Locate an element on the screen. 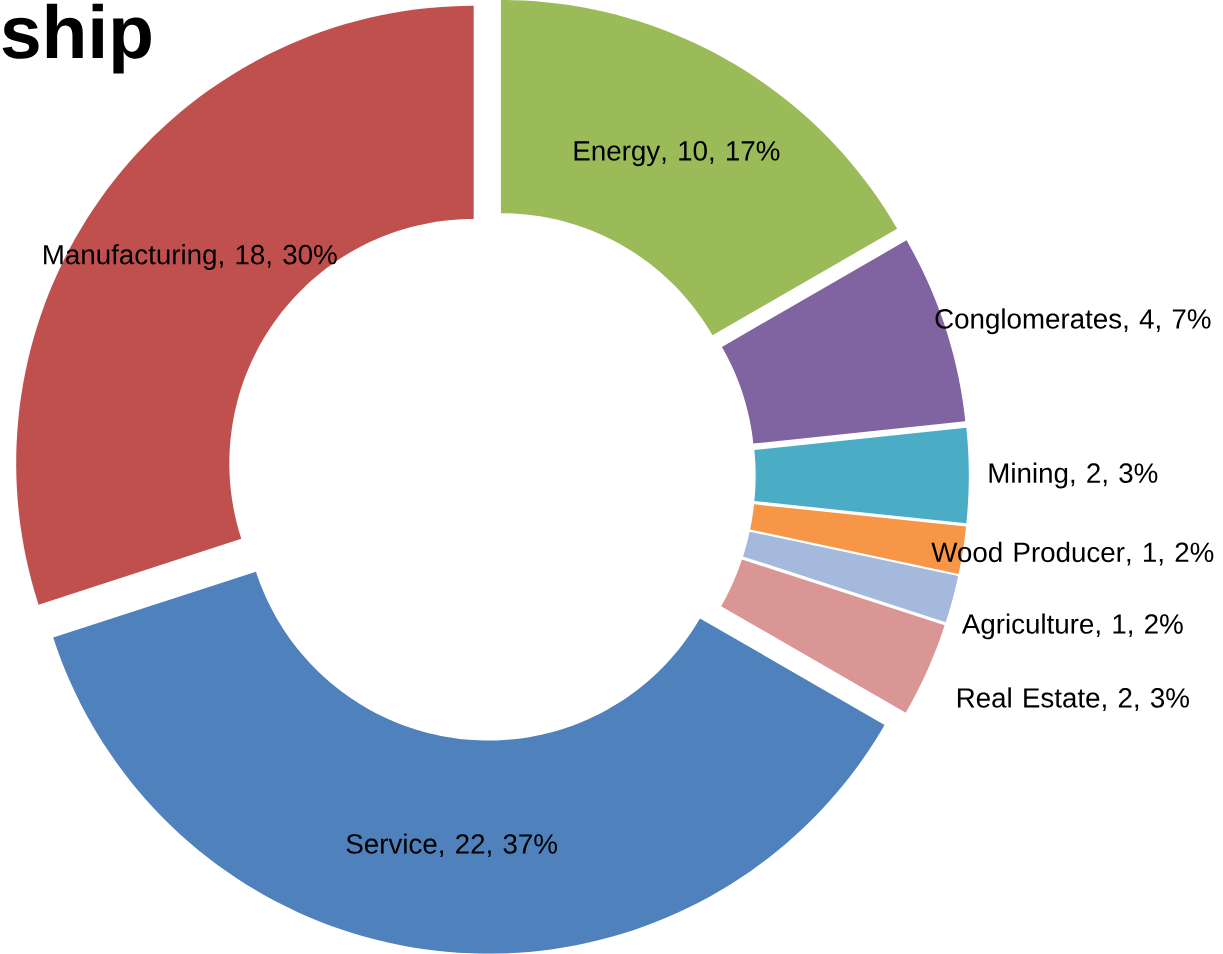 The height and width of the screenshot is (954, 1223). slice-label: Energy is located at coordinates (617, 154).